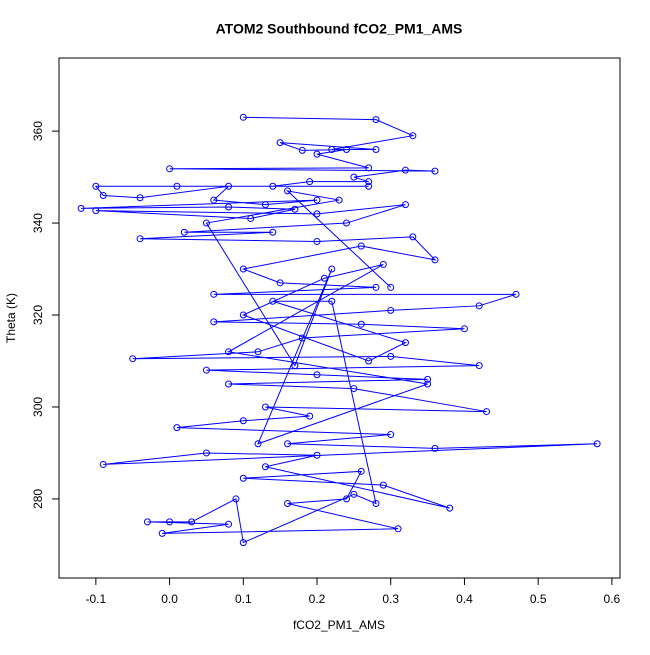  I want to click on x-tick-label: 0.0, so click(169, 599).